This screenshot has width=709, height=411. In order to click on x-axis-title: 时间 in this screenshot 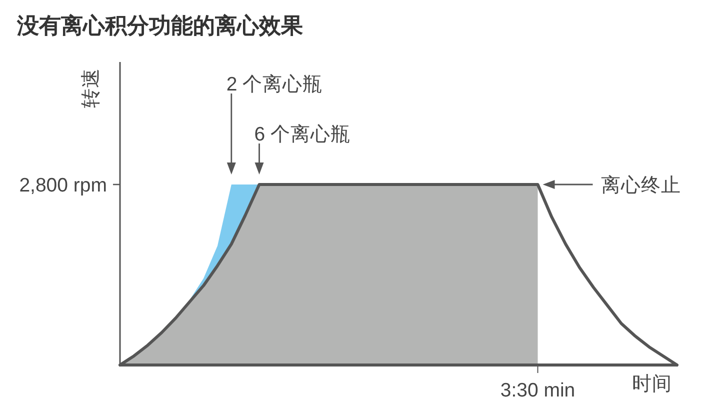, I will do `click(652, 384)`.